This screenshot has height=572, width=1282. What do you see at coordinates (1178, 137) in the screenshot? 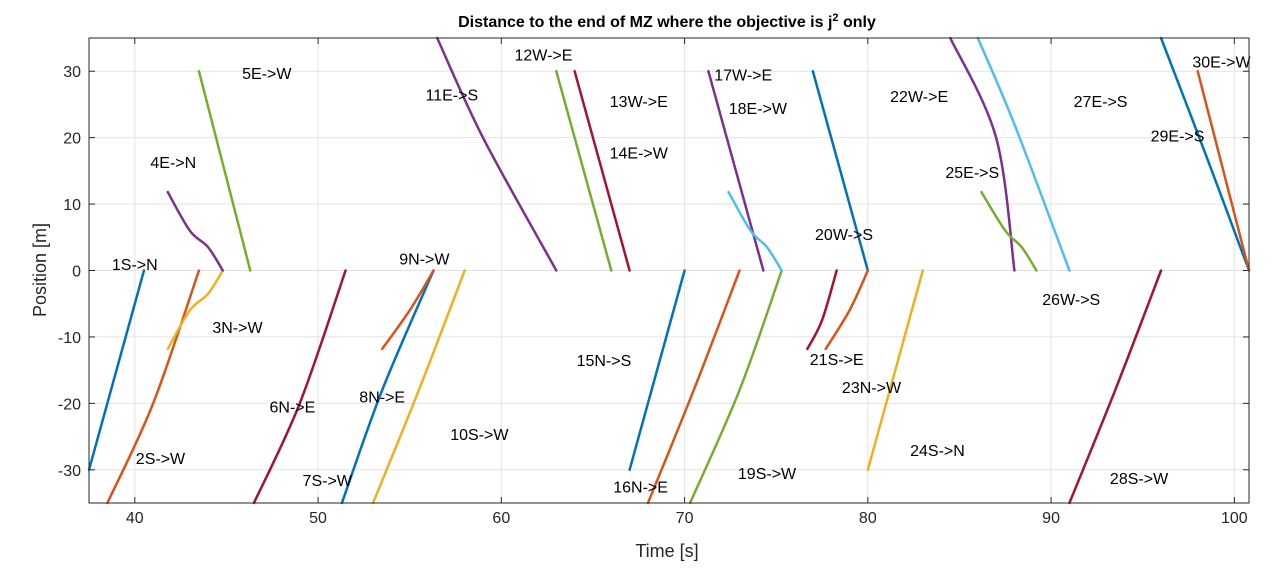
I see `series-label-29e-to-s: 29E->S` at bounding box center [1178, 137].